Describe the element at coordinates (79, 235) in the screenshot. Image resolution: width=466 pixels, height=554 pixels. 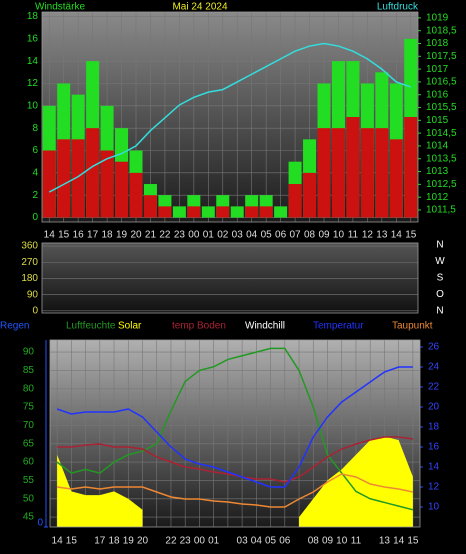
I see `x-tick-label: 16` at that location.